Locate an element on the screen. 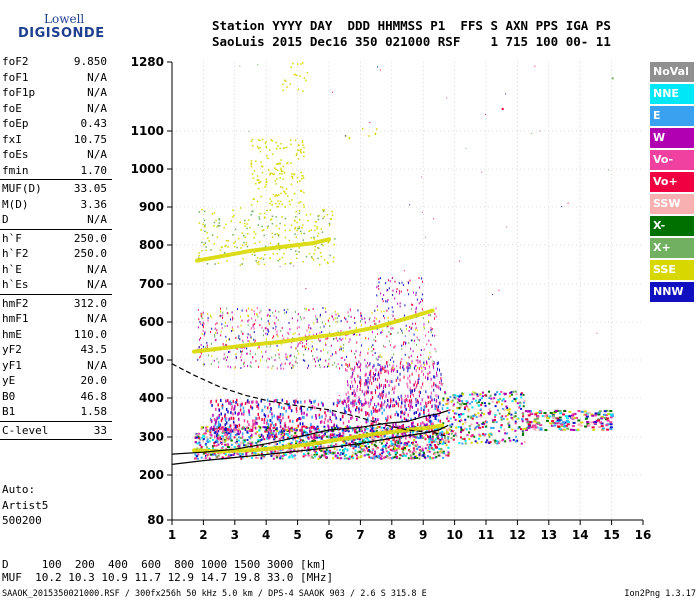 This screenshot has width=700, height=600. param-row: D N/A is located at coordinates (56, 220).